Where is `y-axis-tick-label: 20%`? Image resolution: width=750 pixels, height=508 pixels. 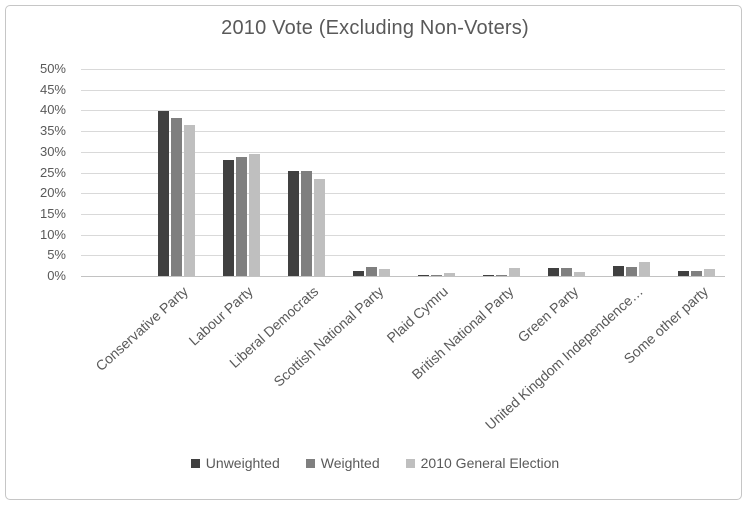 y-axis-tick-label: 20% is located at coordinates (52, 192).